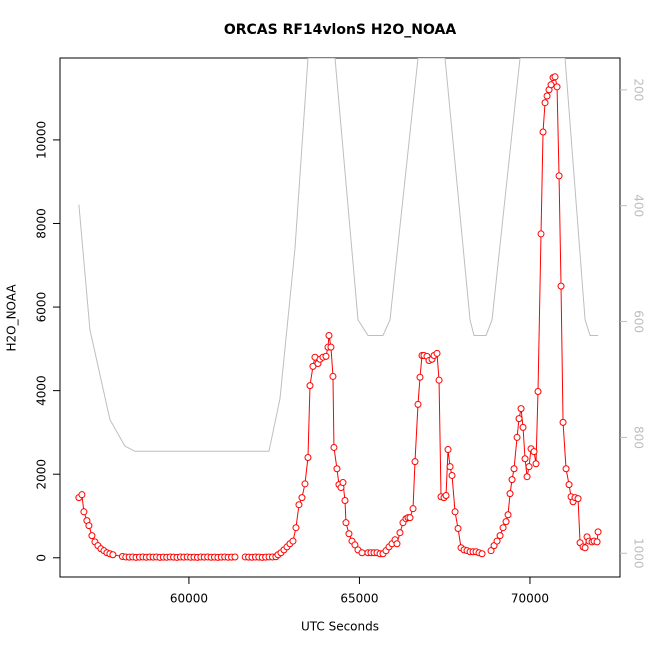 The image size is (650, 650). What do you see at coordinates (340, 30) in the screenshot?
I see `chart-title: ORCAS RF14vlonS H2O_NOAA` at bounding box center [340, 30].